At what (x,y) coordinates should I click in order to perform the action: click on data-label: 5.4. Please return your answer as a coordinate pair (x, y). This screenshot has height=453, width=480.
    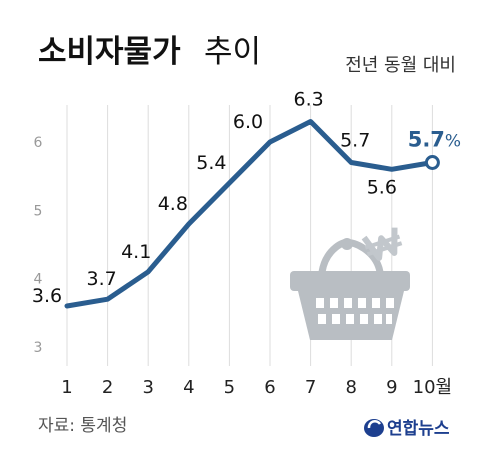
    Looking at the image, I should click on (211, 163).